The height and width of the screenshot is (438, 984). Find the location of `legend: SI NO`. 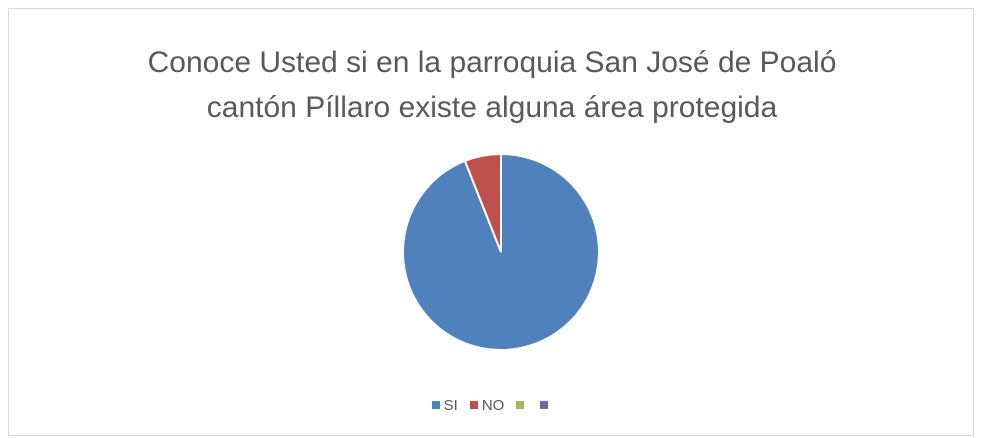

legend: SI NO is located at coordinates (492, 405).